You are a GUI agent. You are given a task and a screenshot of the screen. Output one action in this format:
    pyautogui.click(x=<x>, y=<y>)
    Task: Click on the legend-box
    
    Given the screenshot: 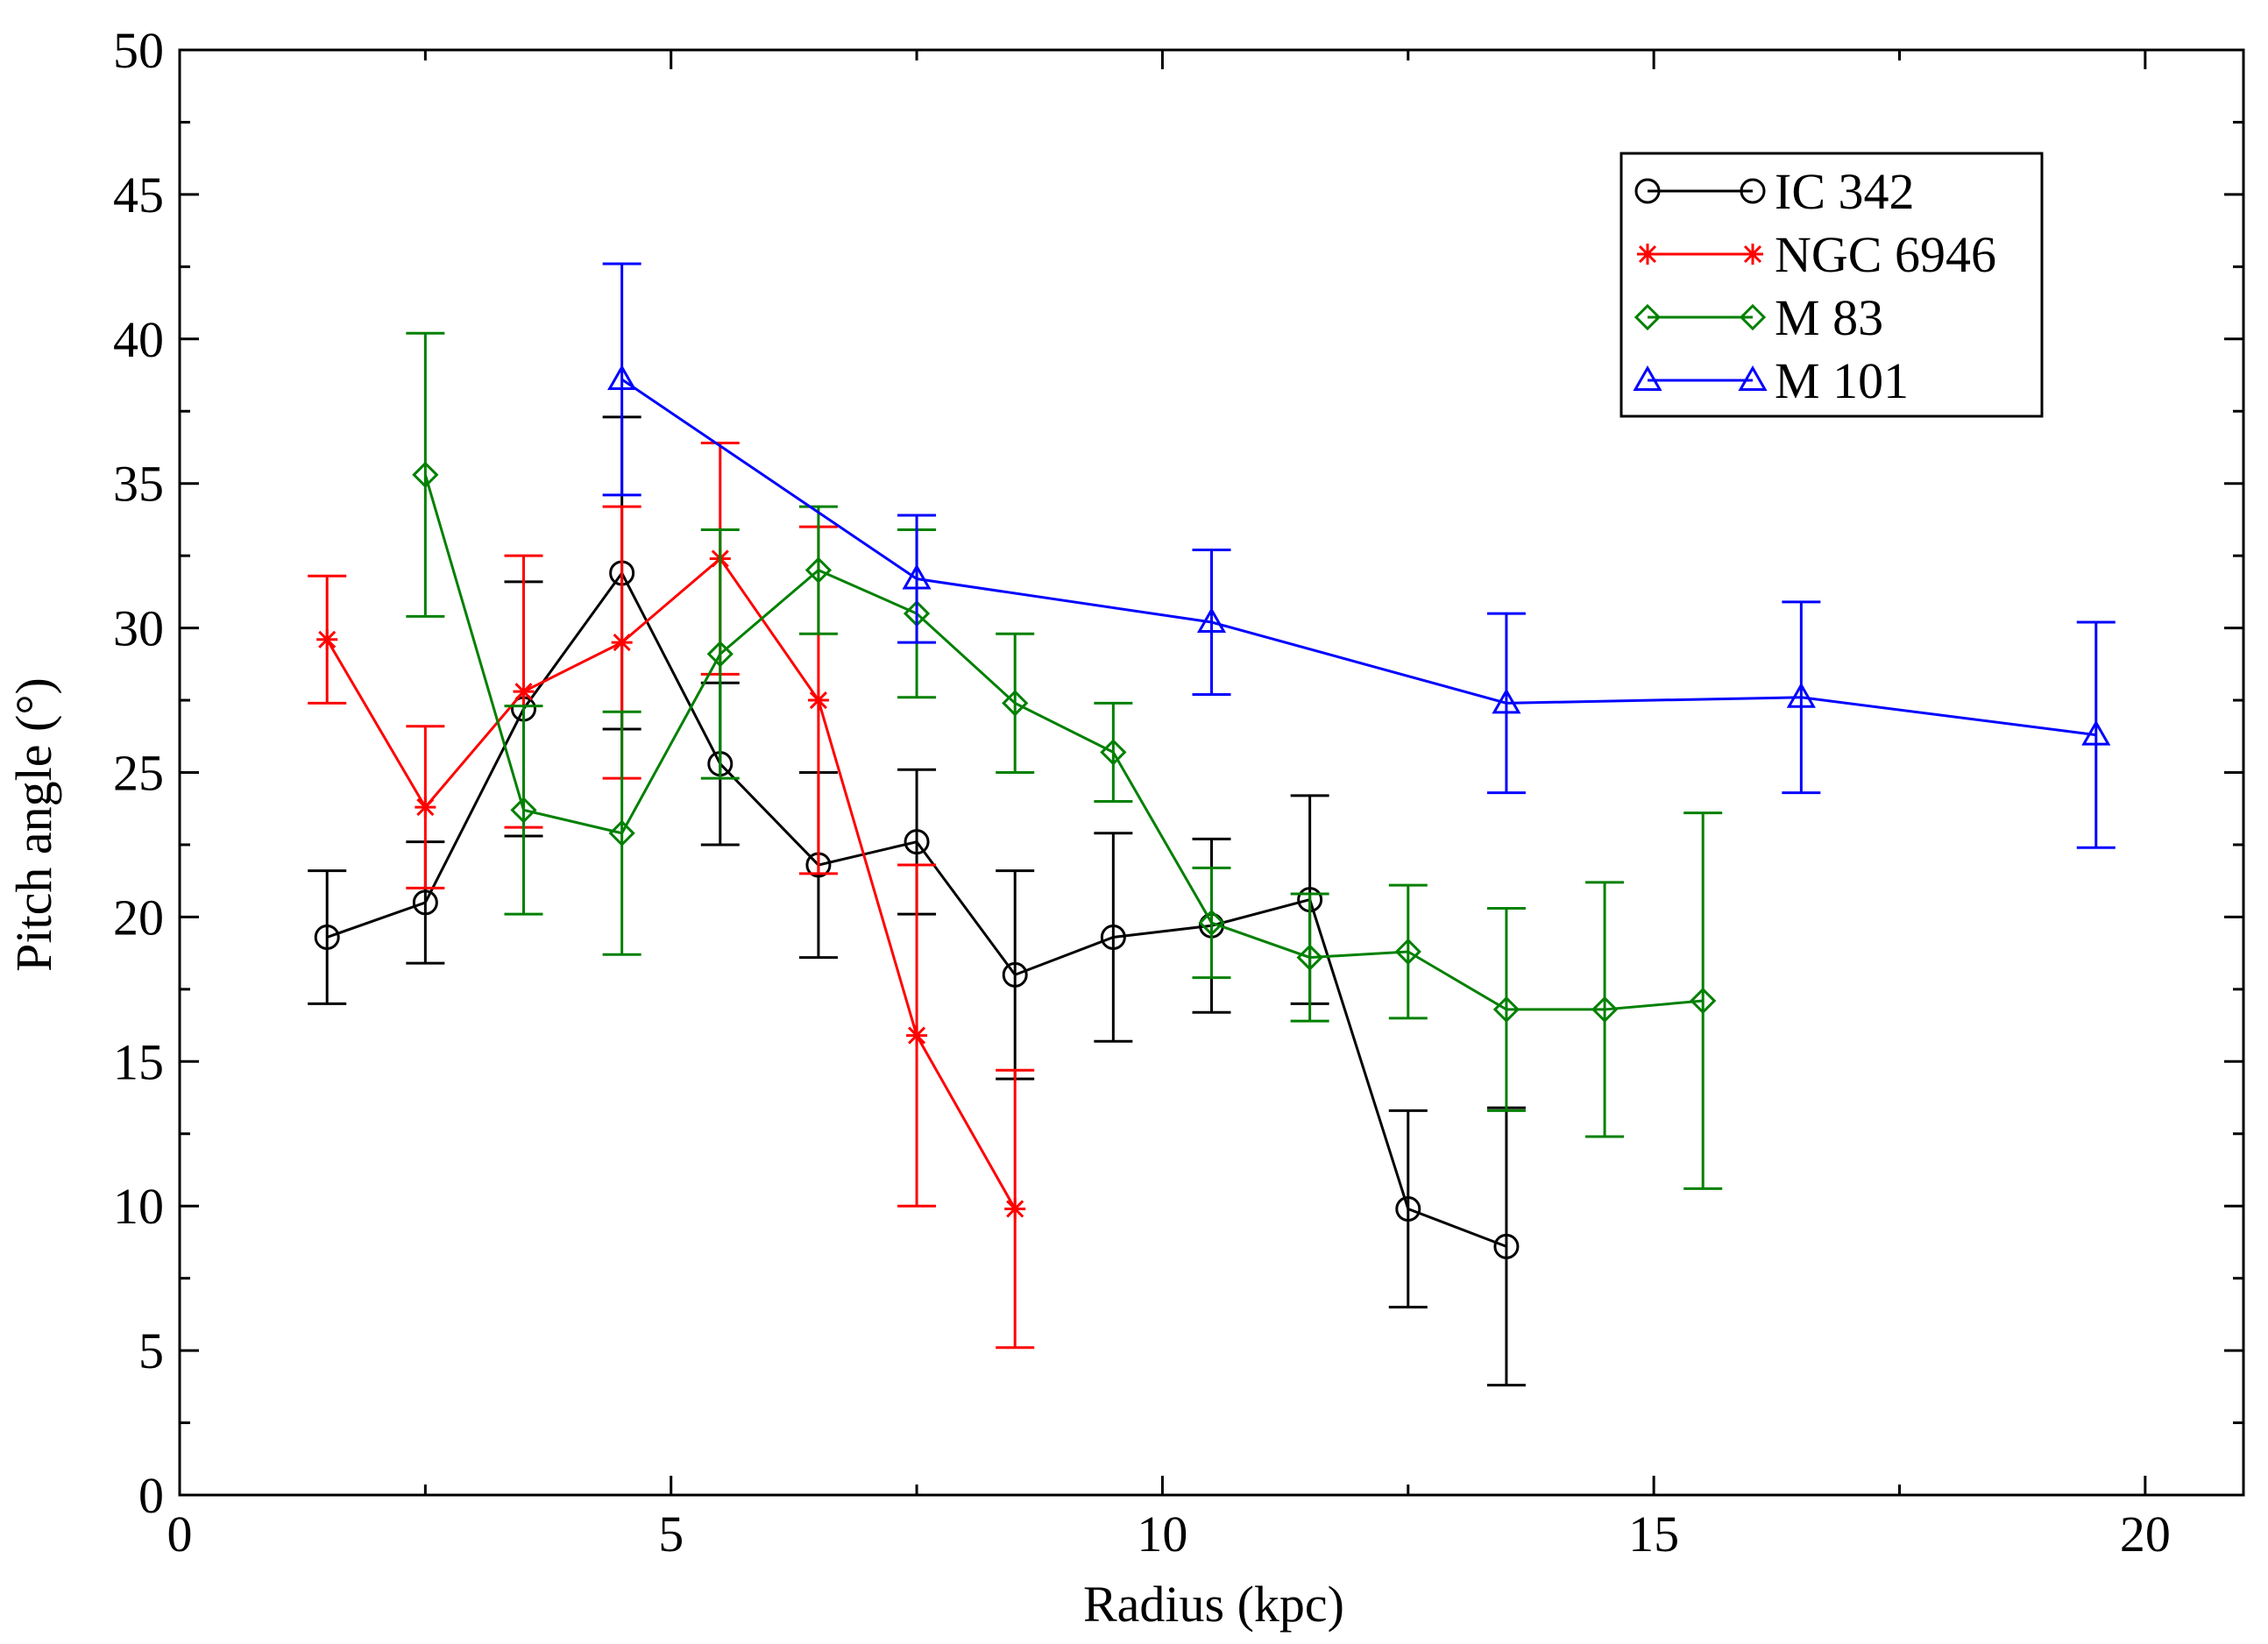 What is the action you would take?
    pyautogui.click(x=1831, y=285)
    